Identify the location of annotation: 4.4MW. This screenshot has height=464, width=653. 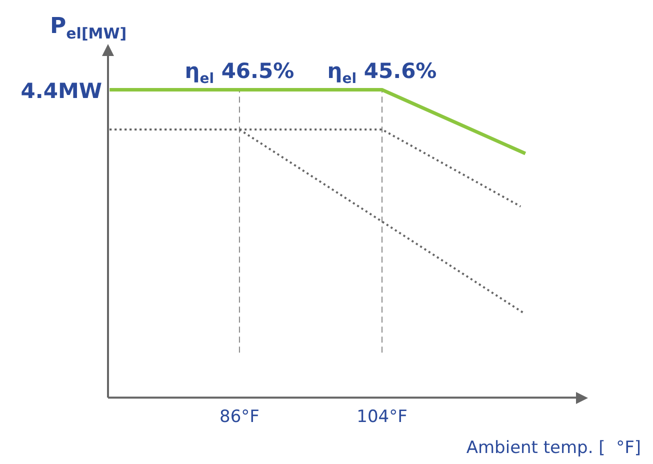
(61, 90).